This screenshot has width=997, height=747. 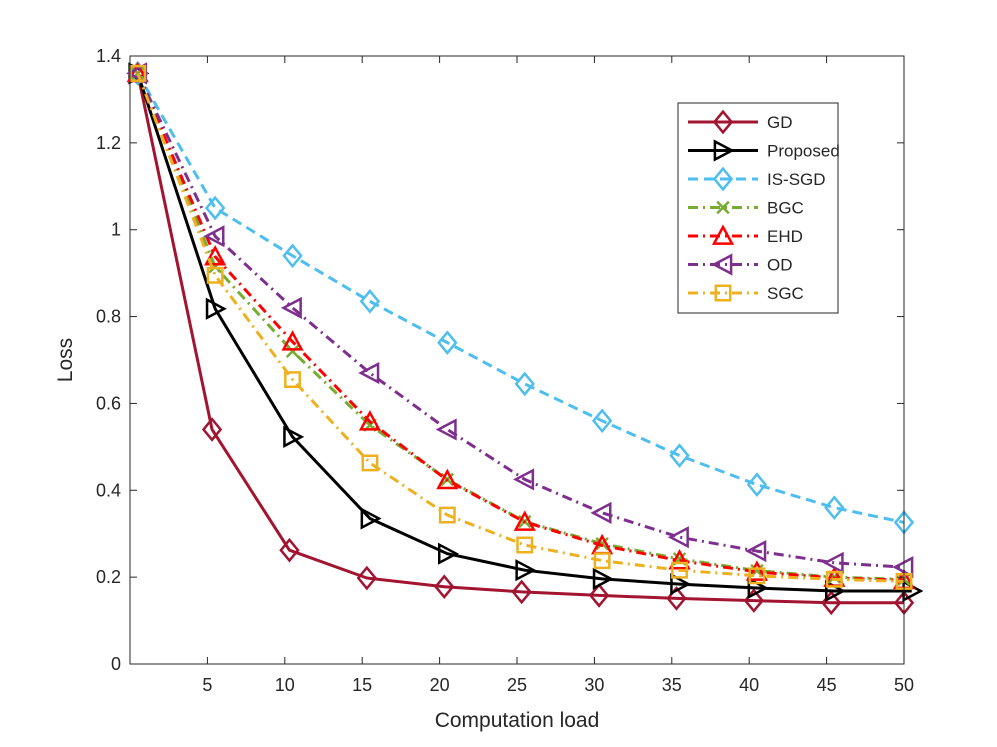 I want to click on x-tick-label: 10, so click(x=285, y=685).